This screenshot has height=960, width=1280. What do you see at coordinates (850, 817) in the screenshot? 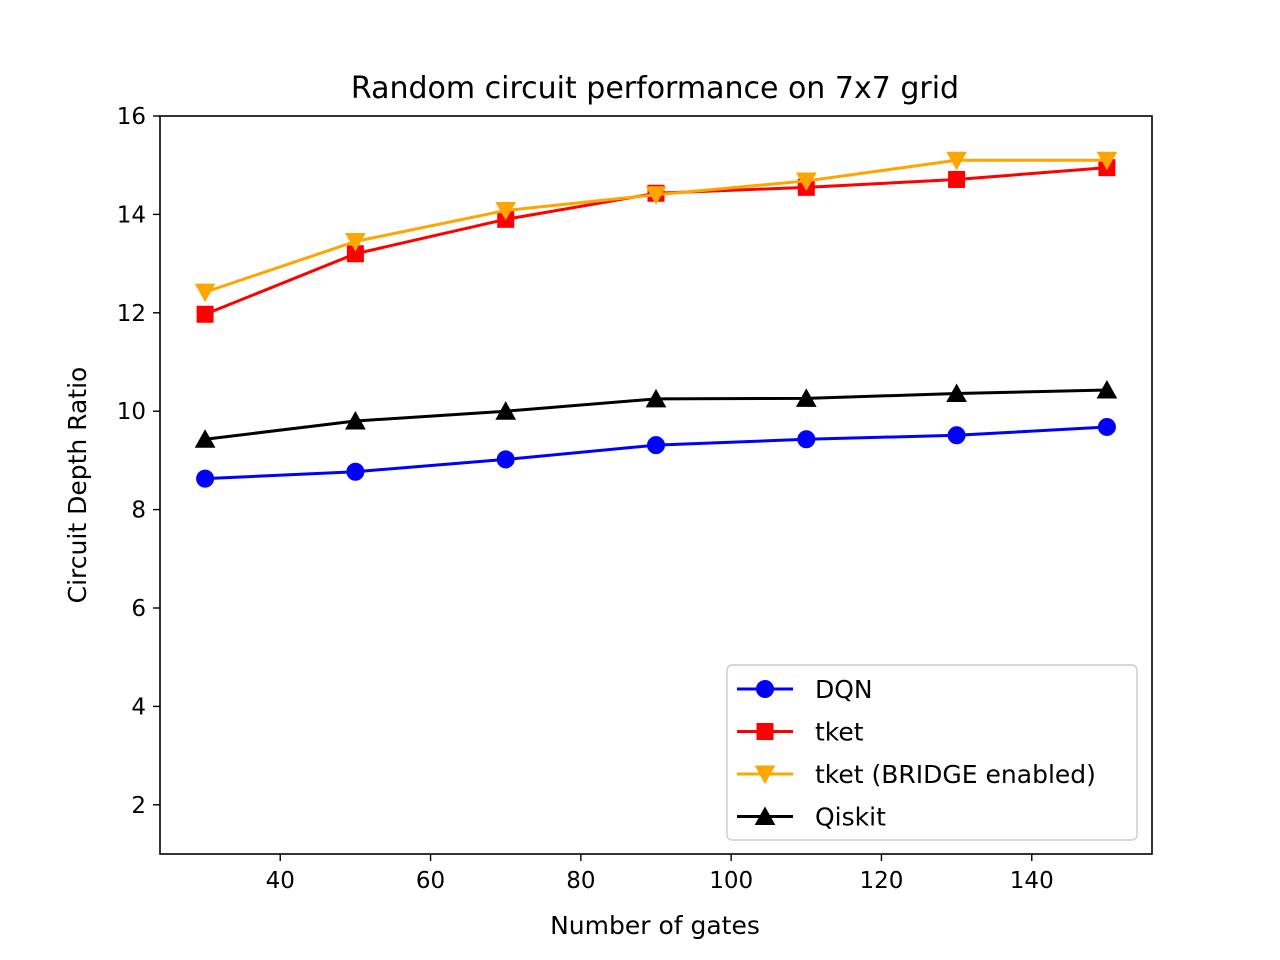
I see `legend-label: Qiskit` at bounding box center [850, 817].